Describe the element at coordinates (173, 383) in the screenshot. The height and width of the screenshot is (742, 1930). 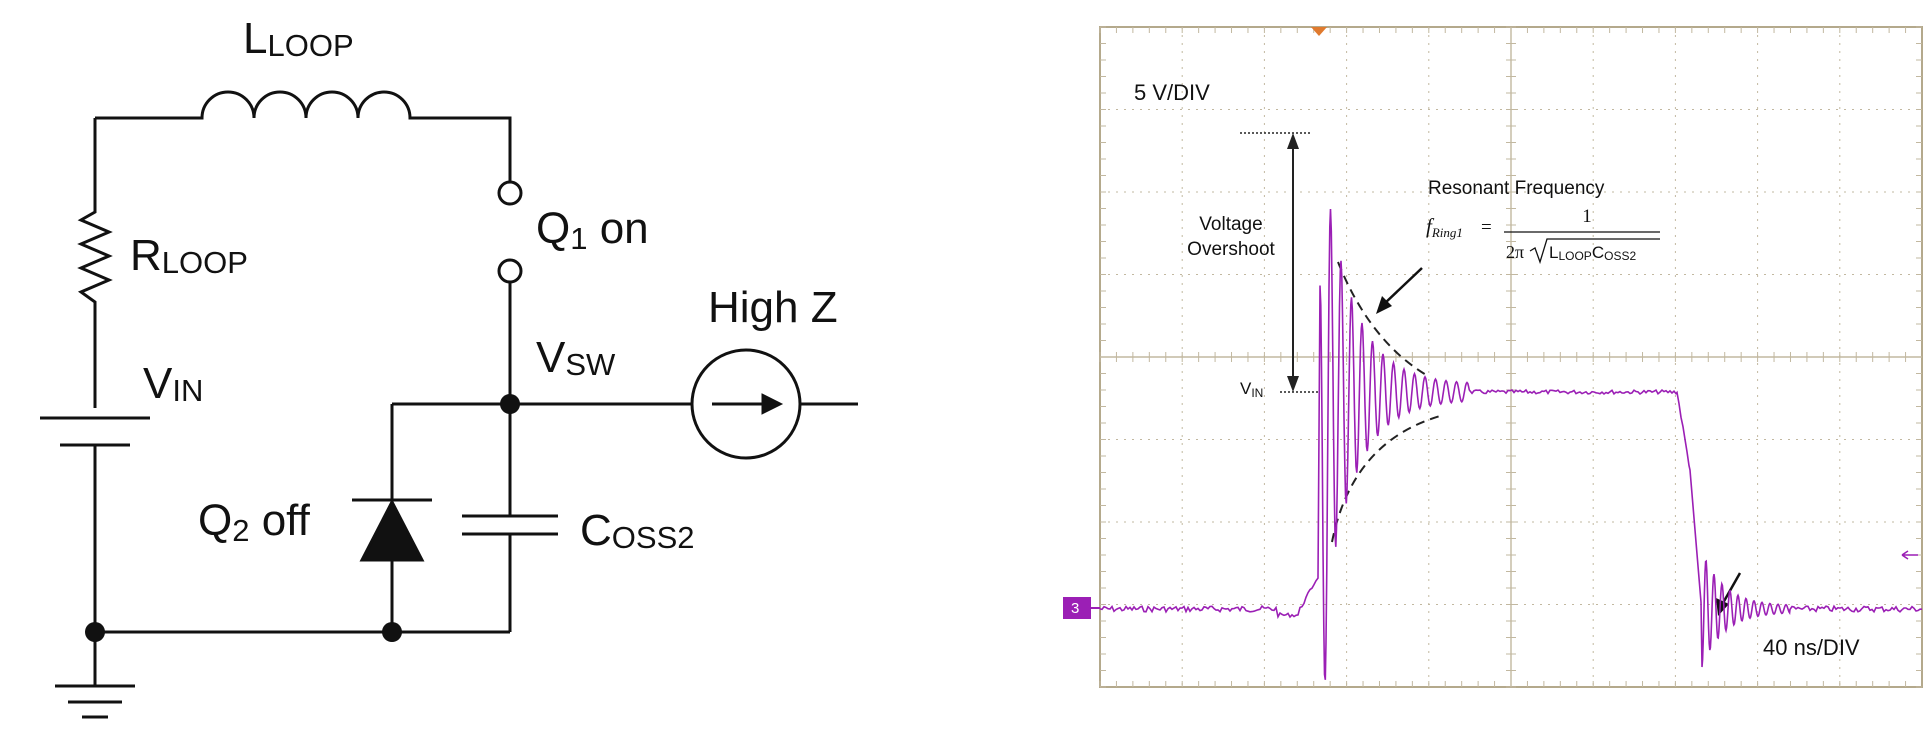
I see `vin-label: VIN` at that location.